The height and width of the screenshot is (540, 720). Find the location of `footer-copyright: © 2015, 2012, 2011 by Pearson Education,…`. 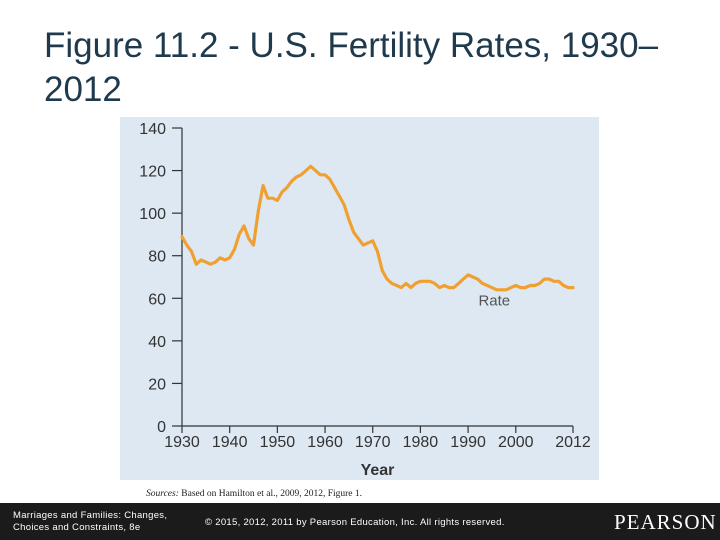

footer-copyright: © 2015, 2012, 2011 by Pearson Education,… is located at coordinates (355, 522).